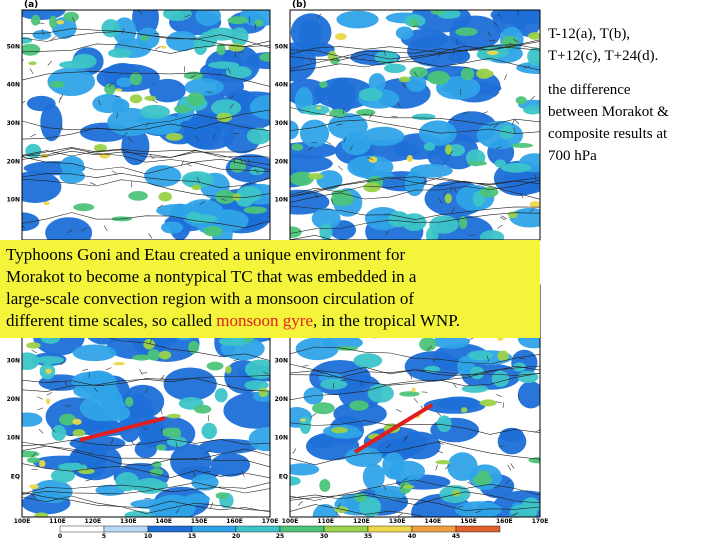  What do you see at coordinates (603, 56) in the screenshot?
I see `side-note: T+12(c), T+24(d).` at bounding box center [603, 56].